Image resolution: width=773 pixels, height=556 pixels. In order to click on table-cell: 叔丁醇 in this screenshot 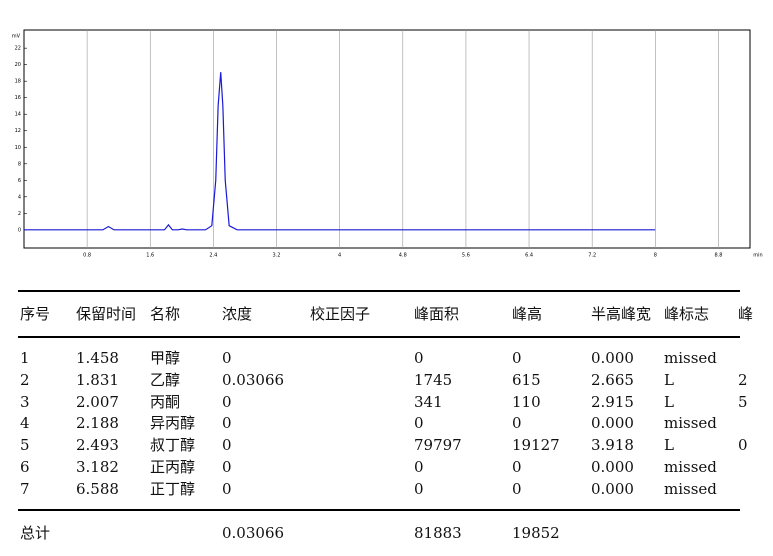, I will do `click(173, 445)`.